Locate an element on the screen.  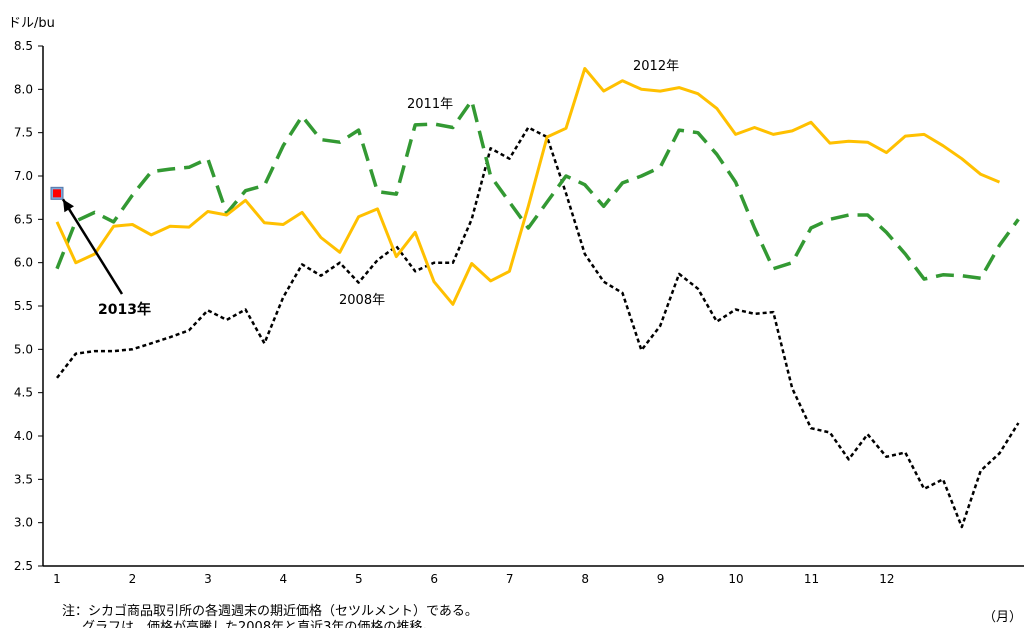
y-axis-unit-label: ドル/bu is located at coordinates (31, 23).